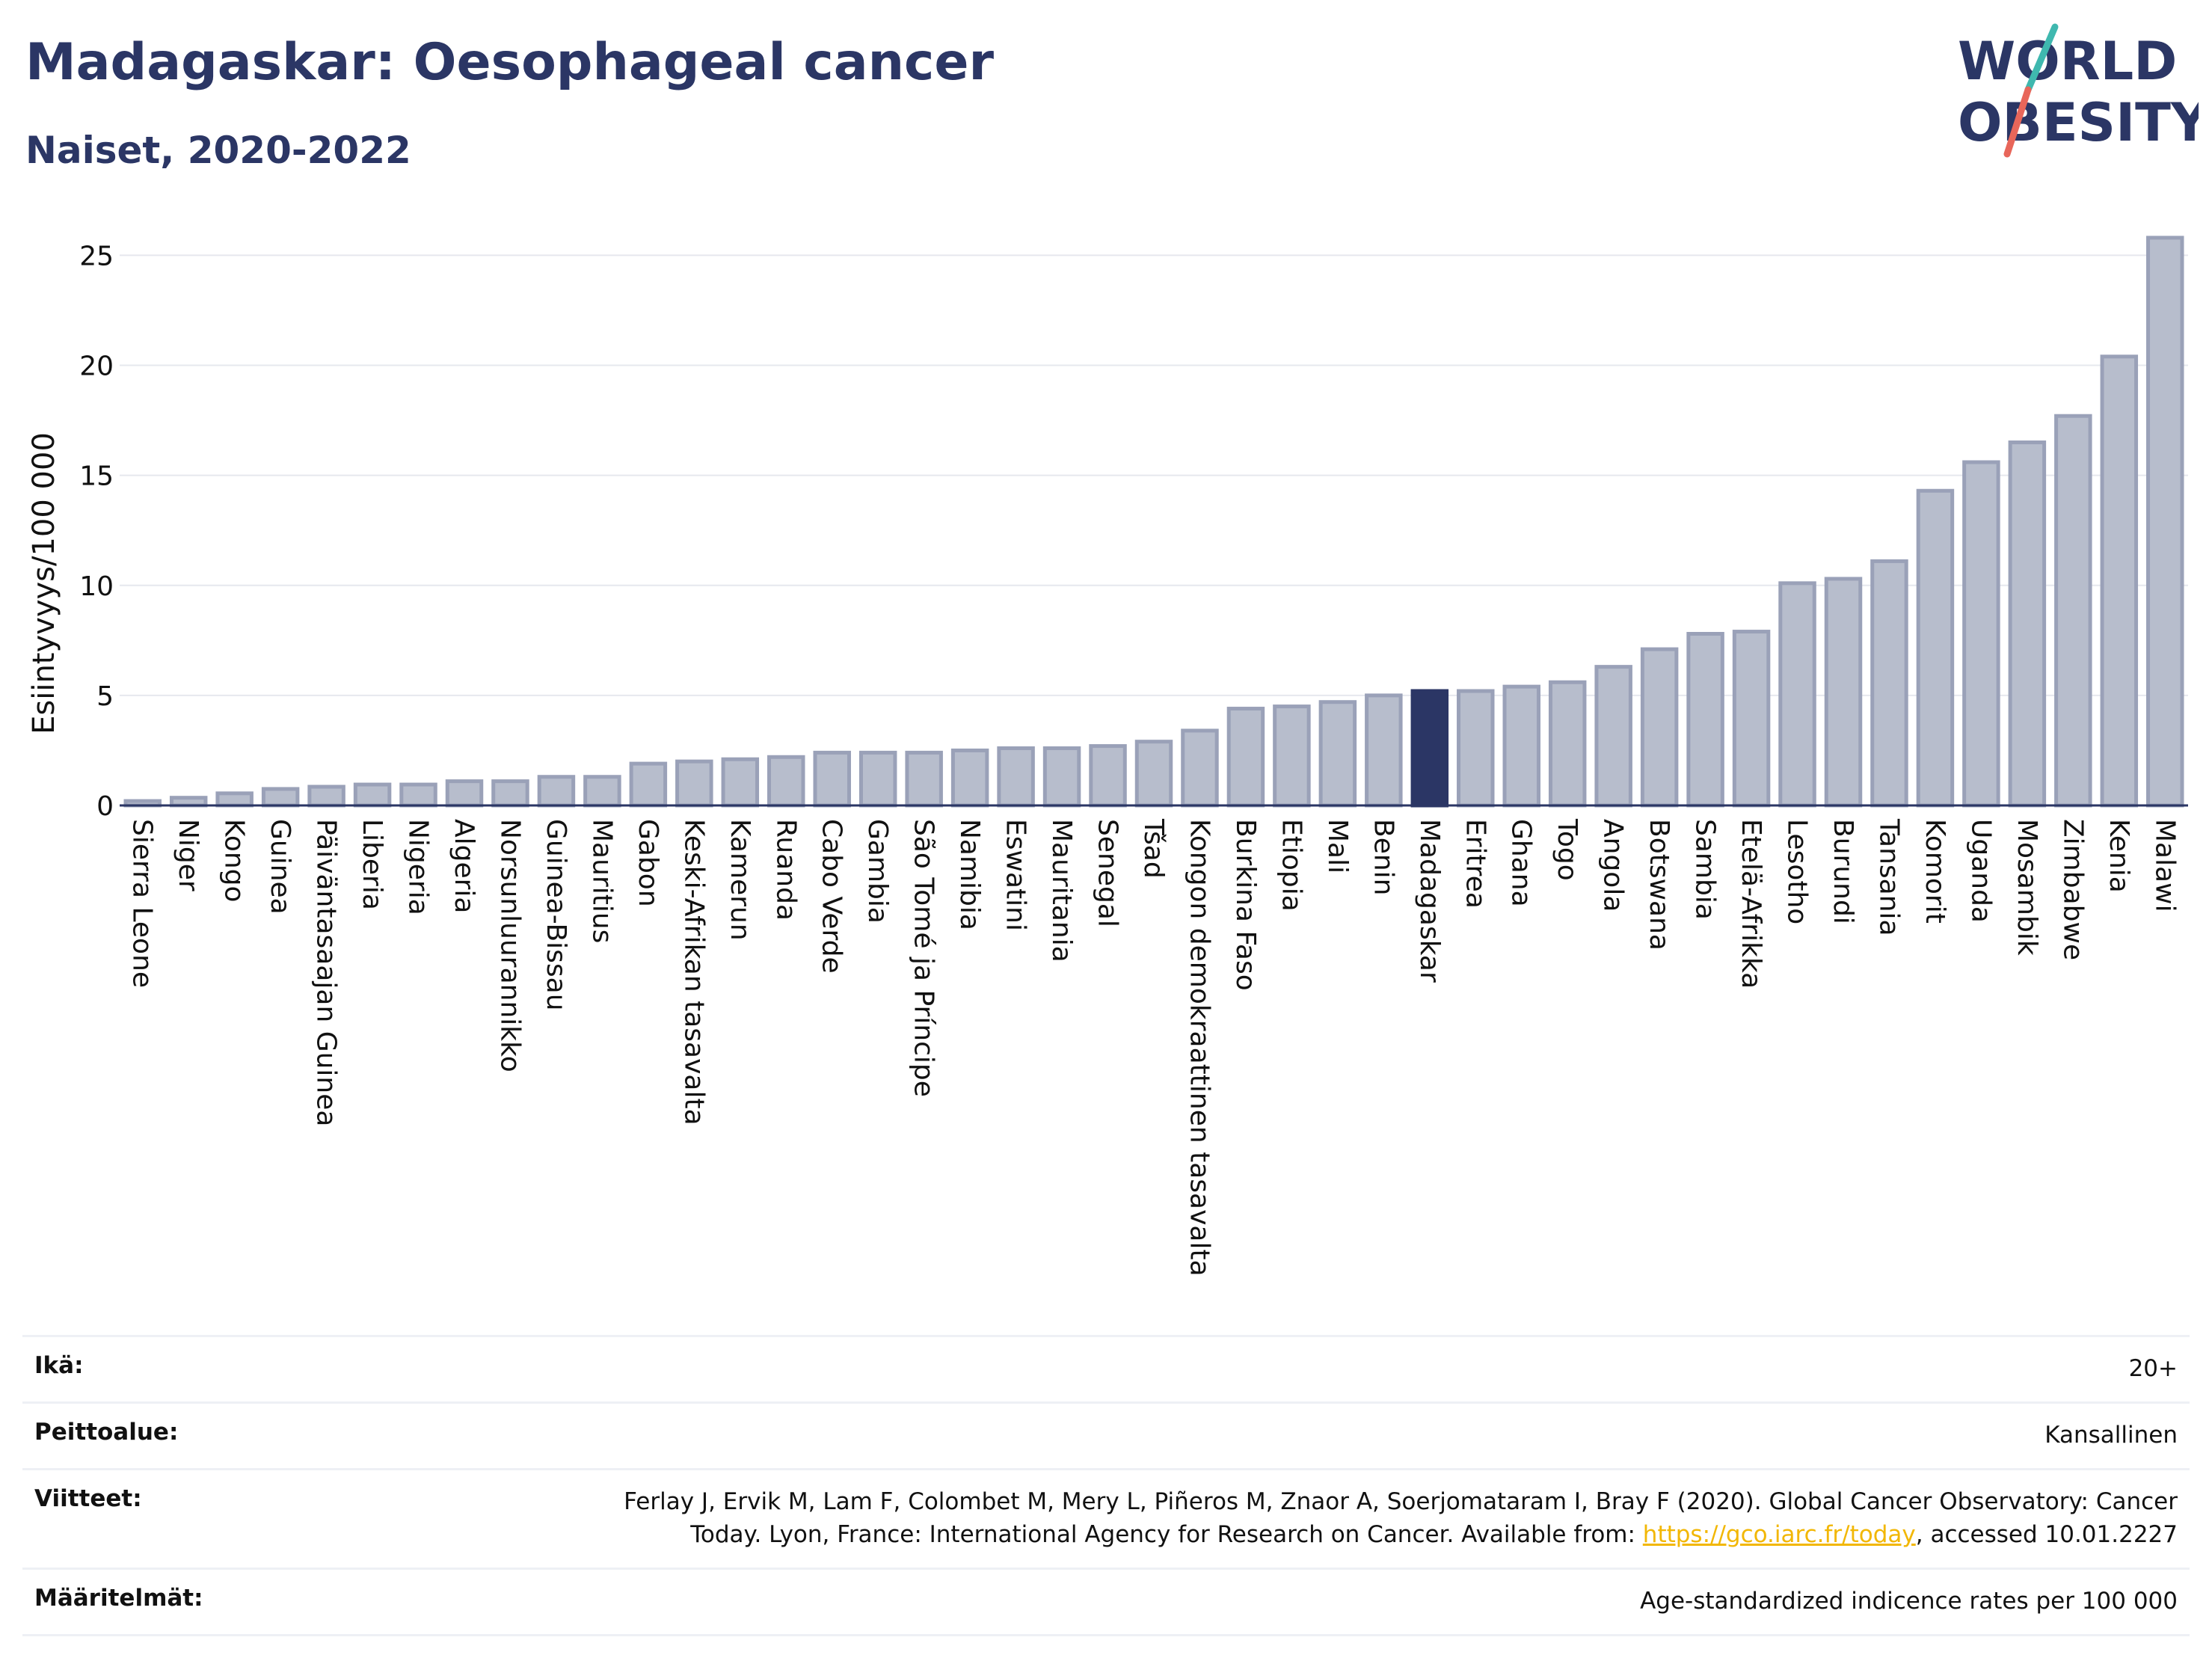  I want to click on x-tick-label: Mali, so click(1337, 846).